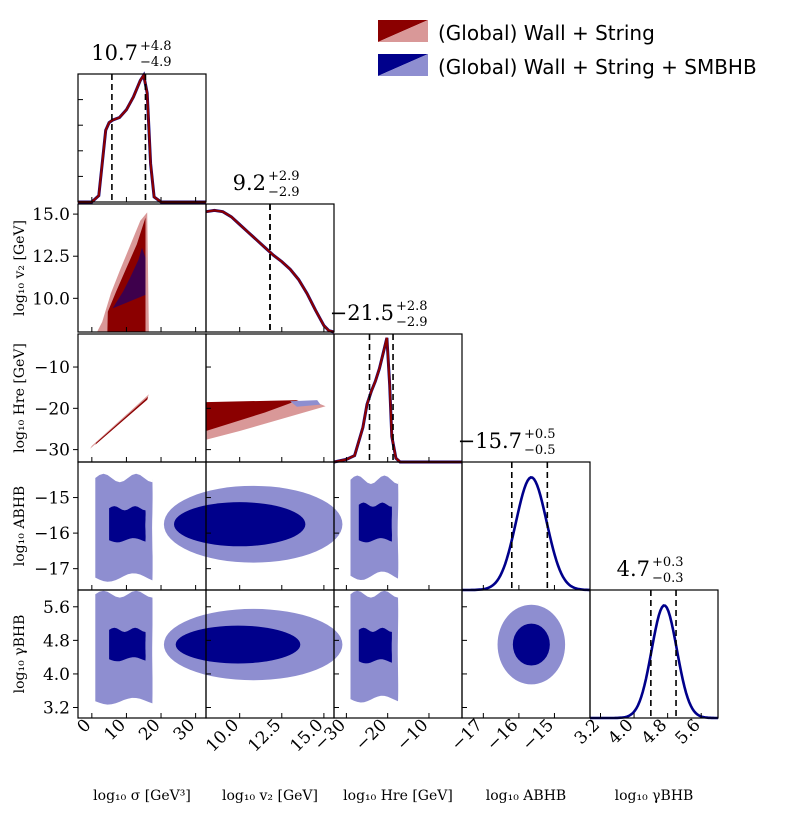 The height and width of the screenshot is (815, 793). I want to click on panel-frame-sigma-sigma, so click(142, 138).